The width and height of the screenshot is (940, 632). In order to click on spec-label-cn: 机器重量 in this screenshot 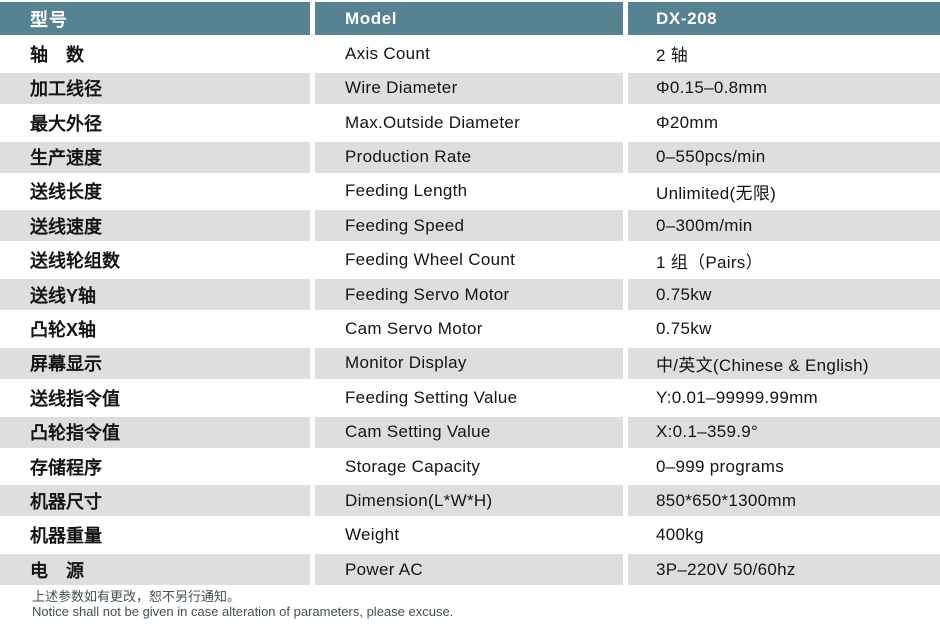, I will do `click(66, 536)`.